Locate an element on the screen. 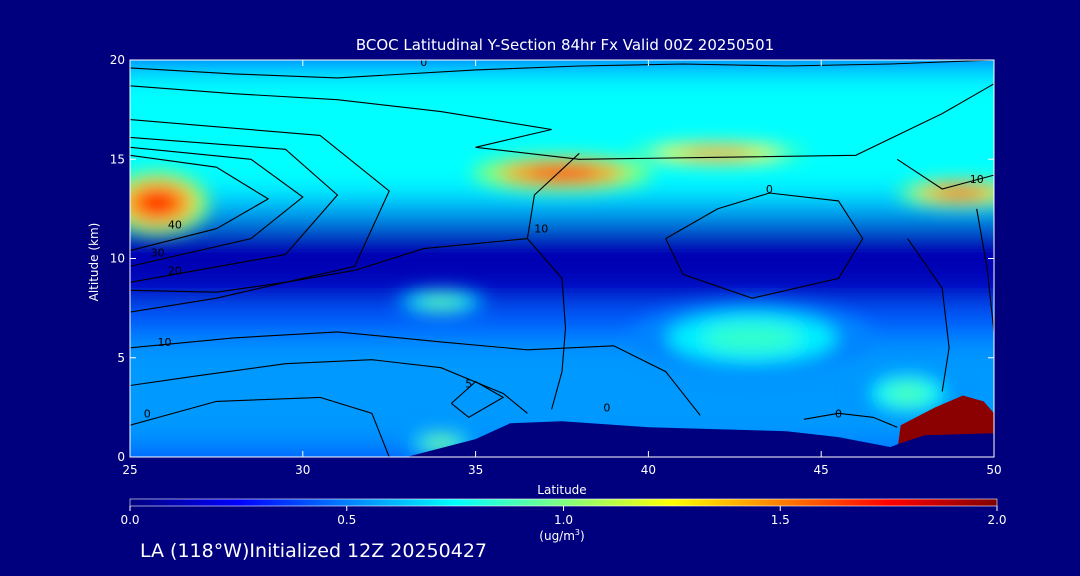 This screenshot has height=576, width=1080. y-tick-label: 0 is located at coordinates (121, 457).